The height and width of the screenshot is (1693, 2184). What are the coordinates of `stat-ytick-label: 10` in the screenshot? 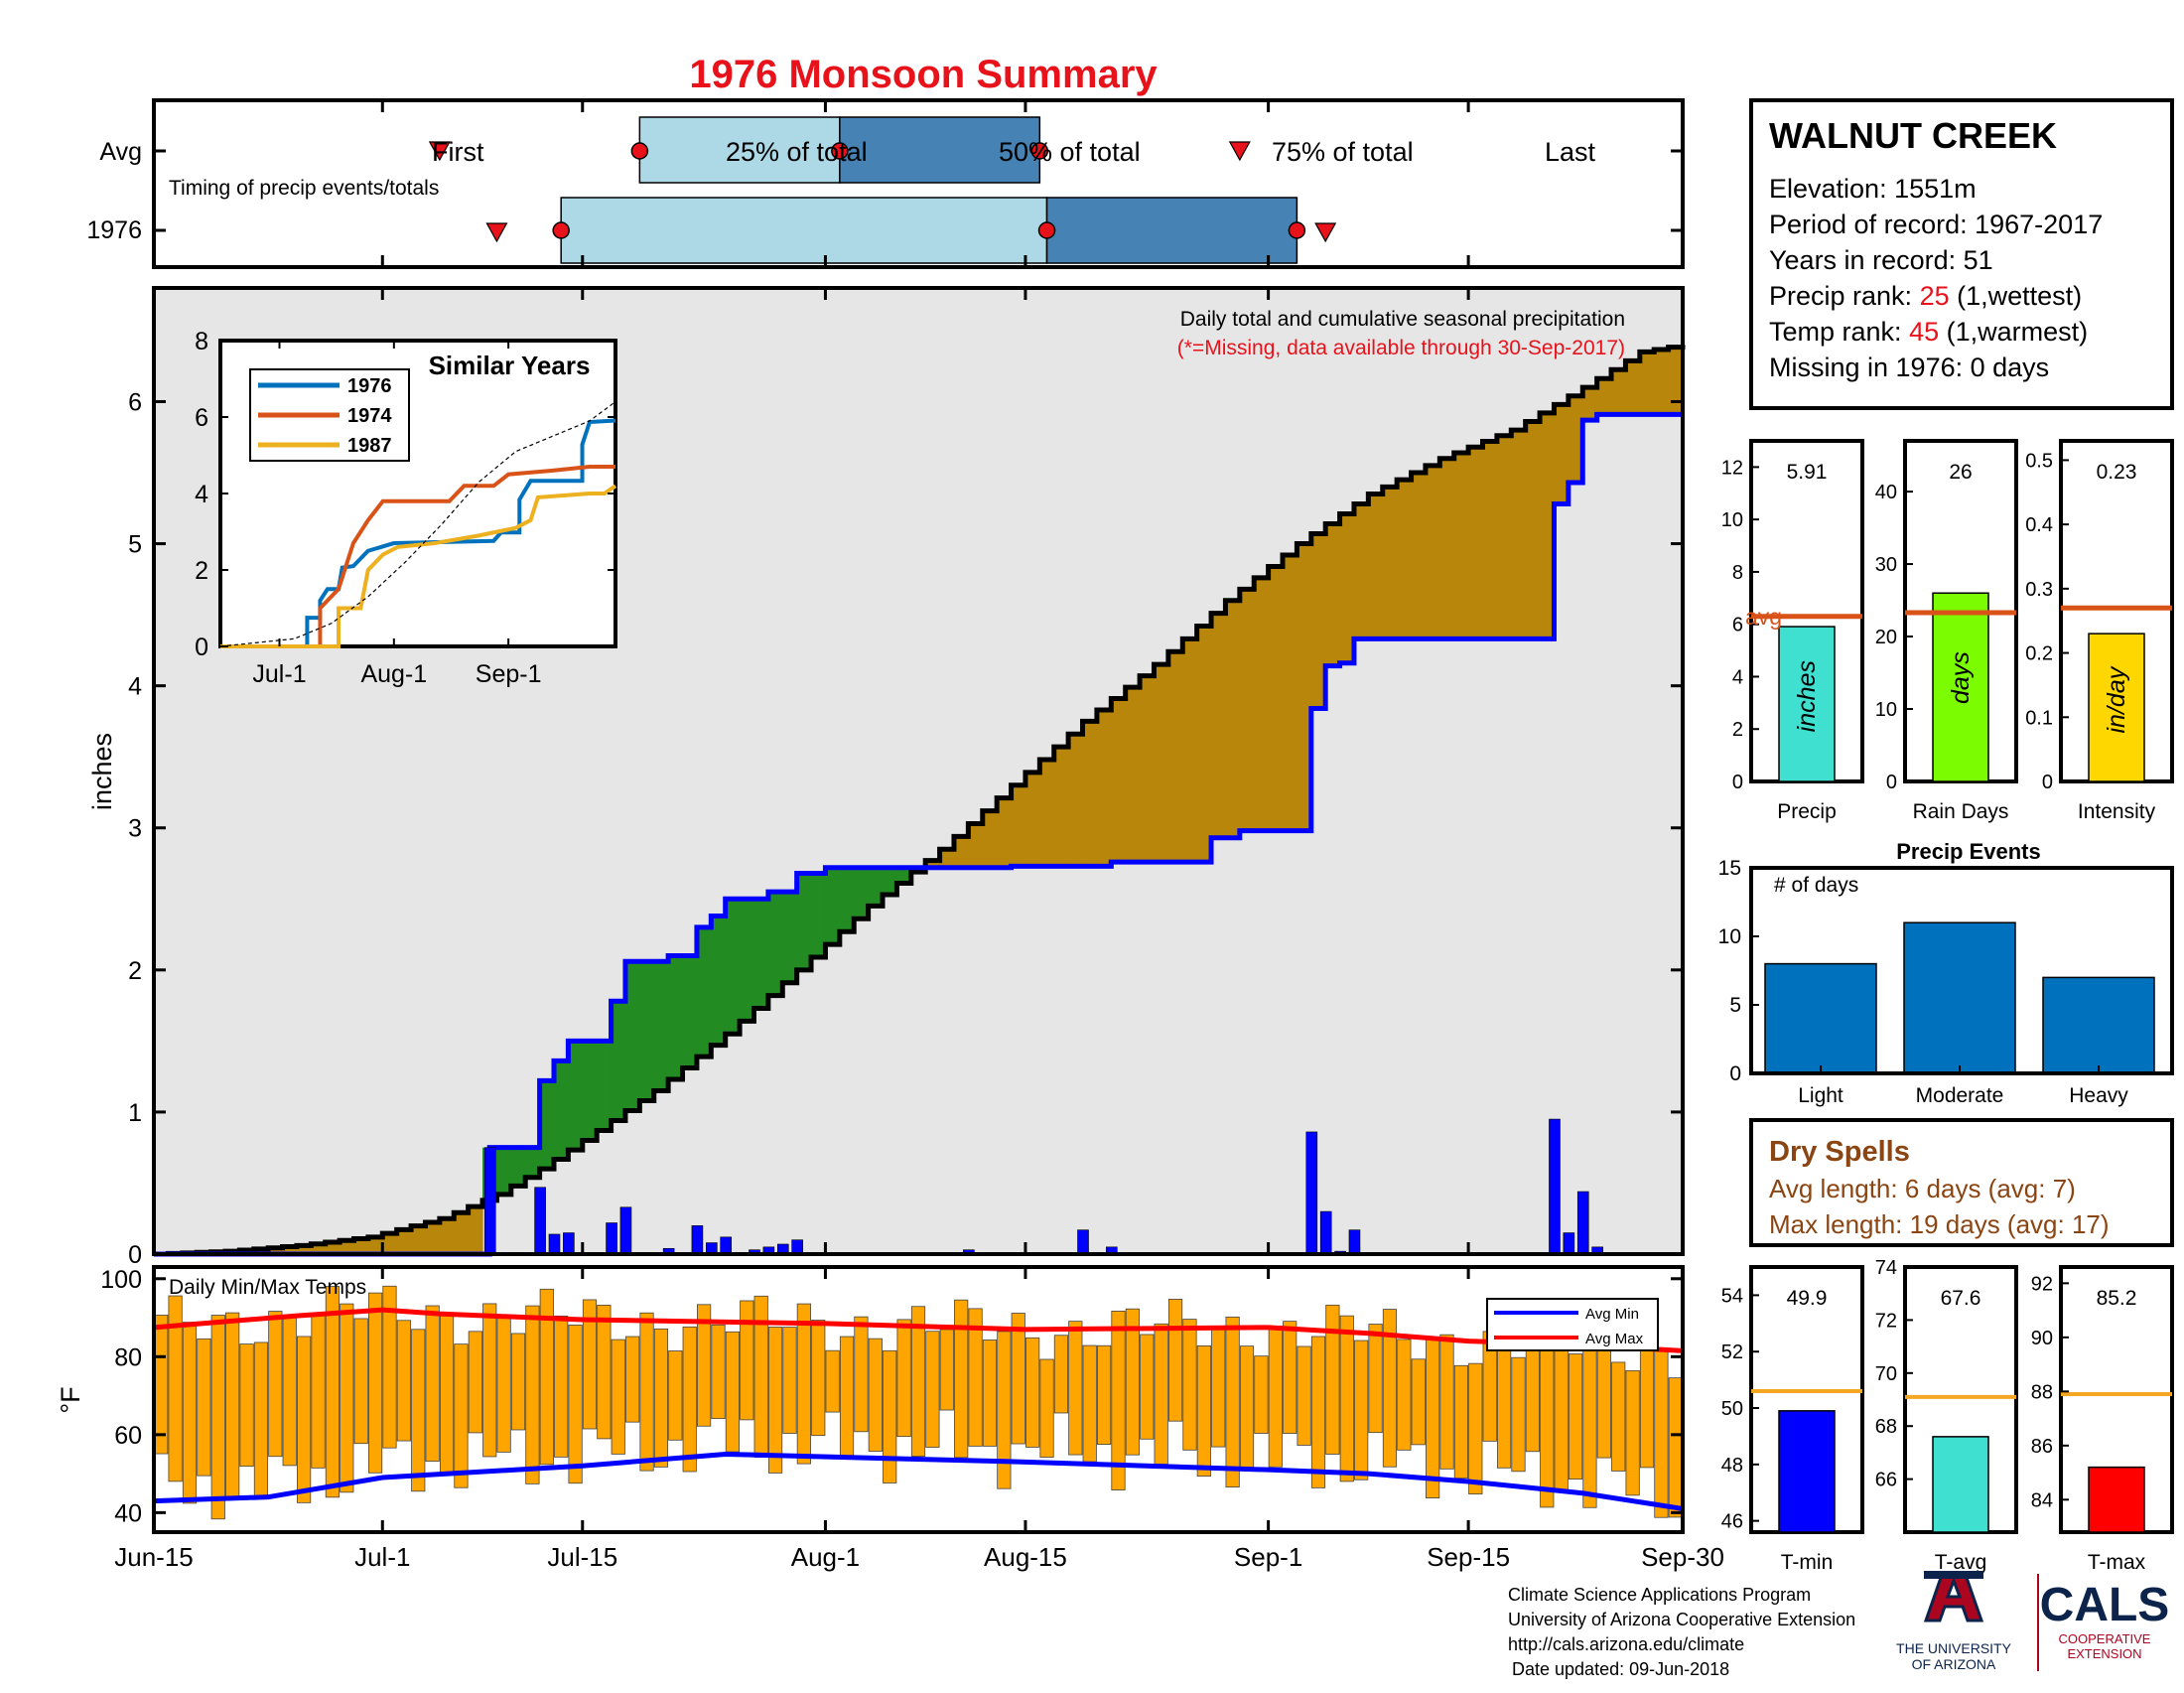 It's located at (1886, 710).